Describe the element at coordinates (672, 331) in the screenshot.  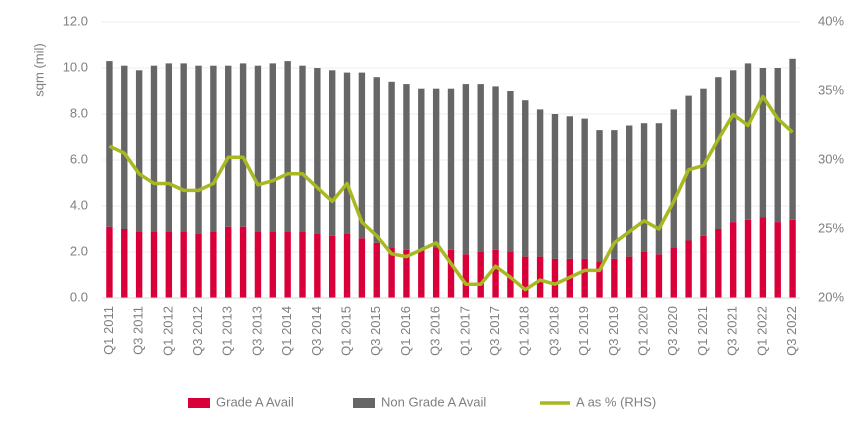
I see `x-tick-label: Q3 2020` at that location.